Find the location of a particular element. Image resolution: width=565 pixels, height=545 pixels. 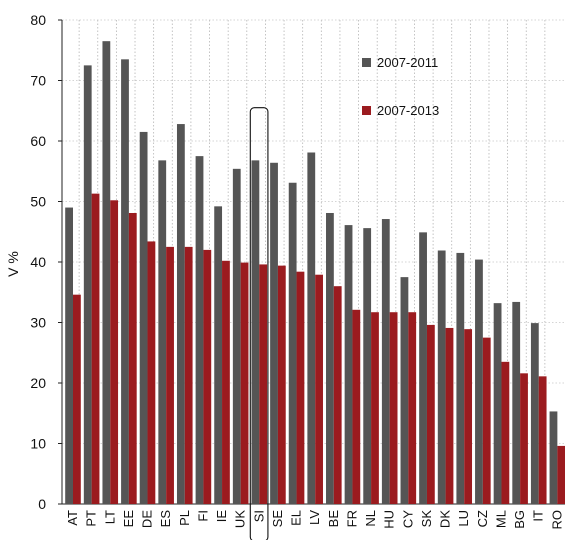

x-tick-label: IT is located at coordinates (538, 516).